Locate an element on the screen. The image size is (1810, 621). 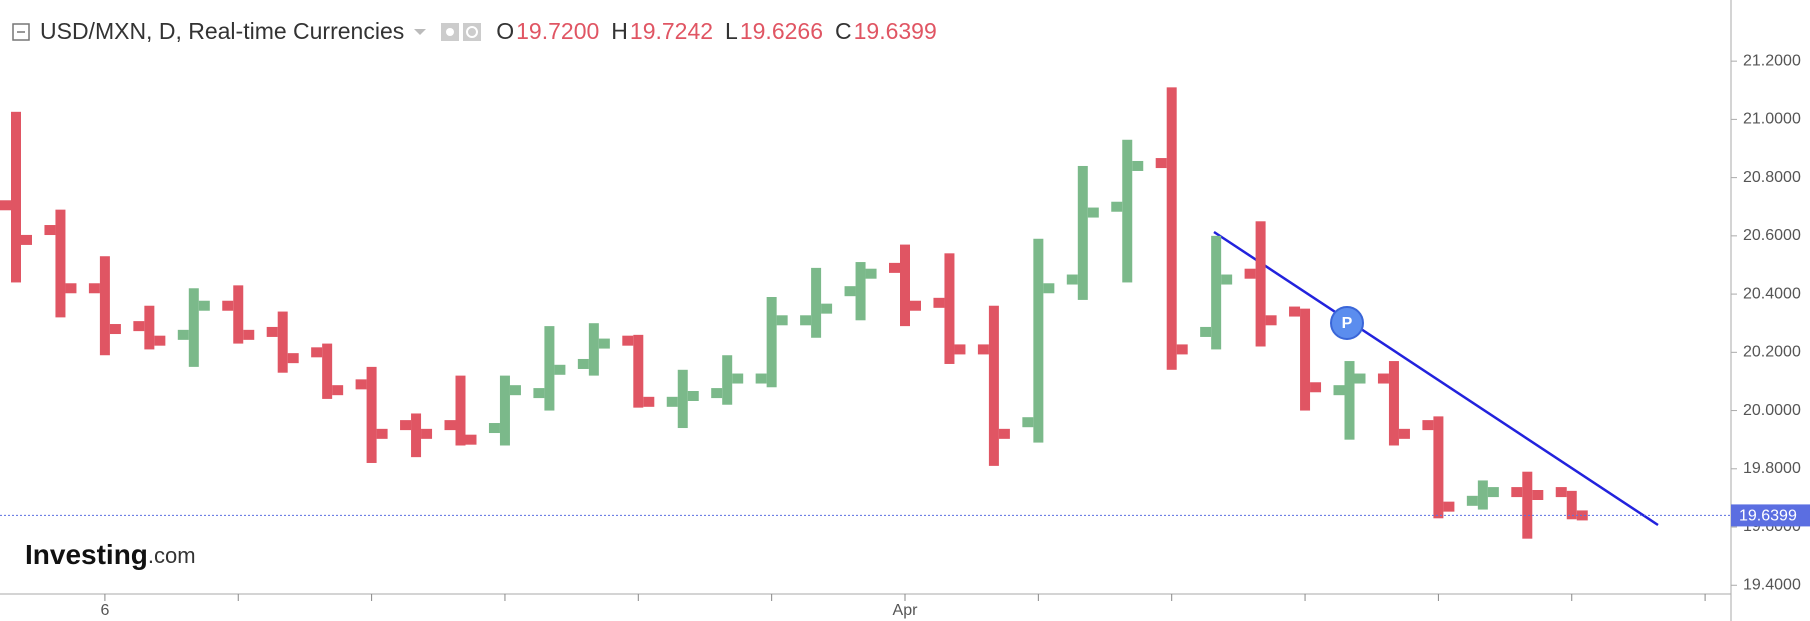
x-tick-label: 6 is located at coordinates (104, 610).